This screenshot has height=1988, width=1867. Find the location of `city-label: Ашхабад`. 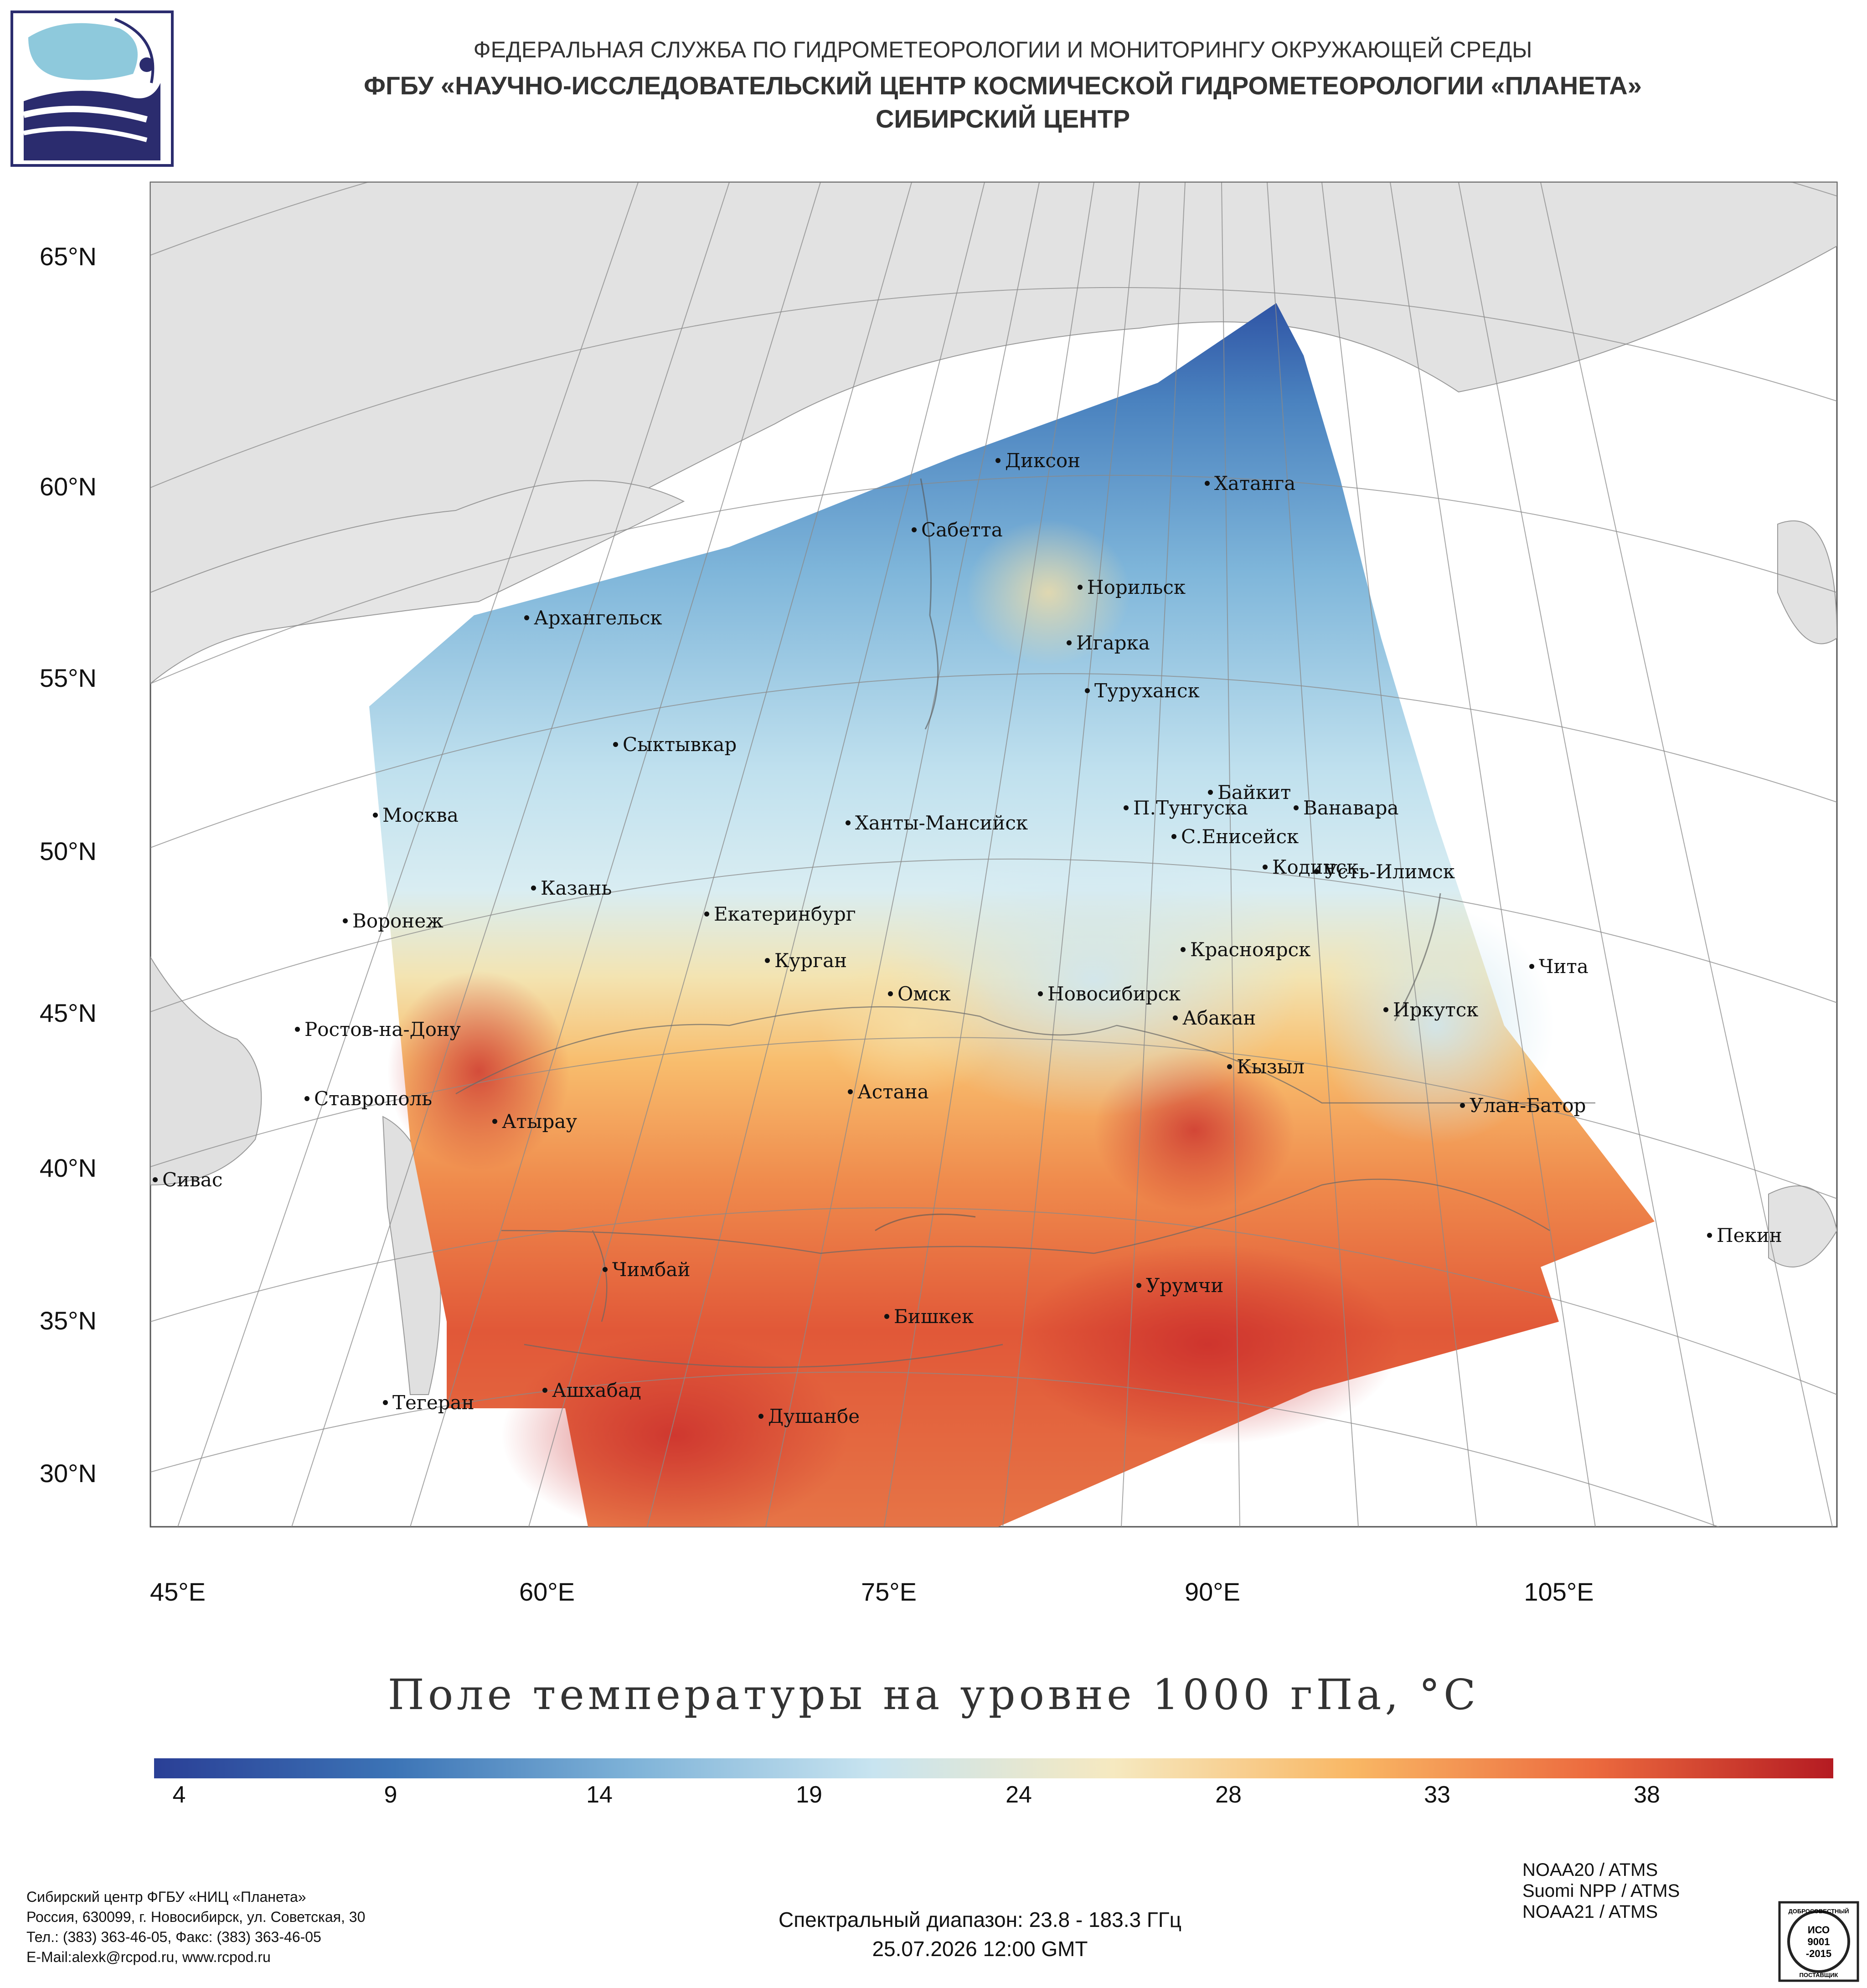

city-label: Ашхабад is located at coordinates (596, 1390).